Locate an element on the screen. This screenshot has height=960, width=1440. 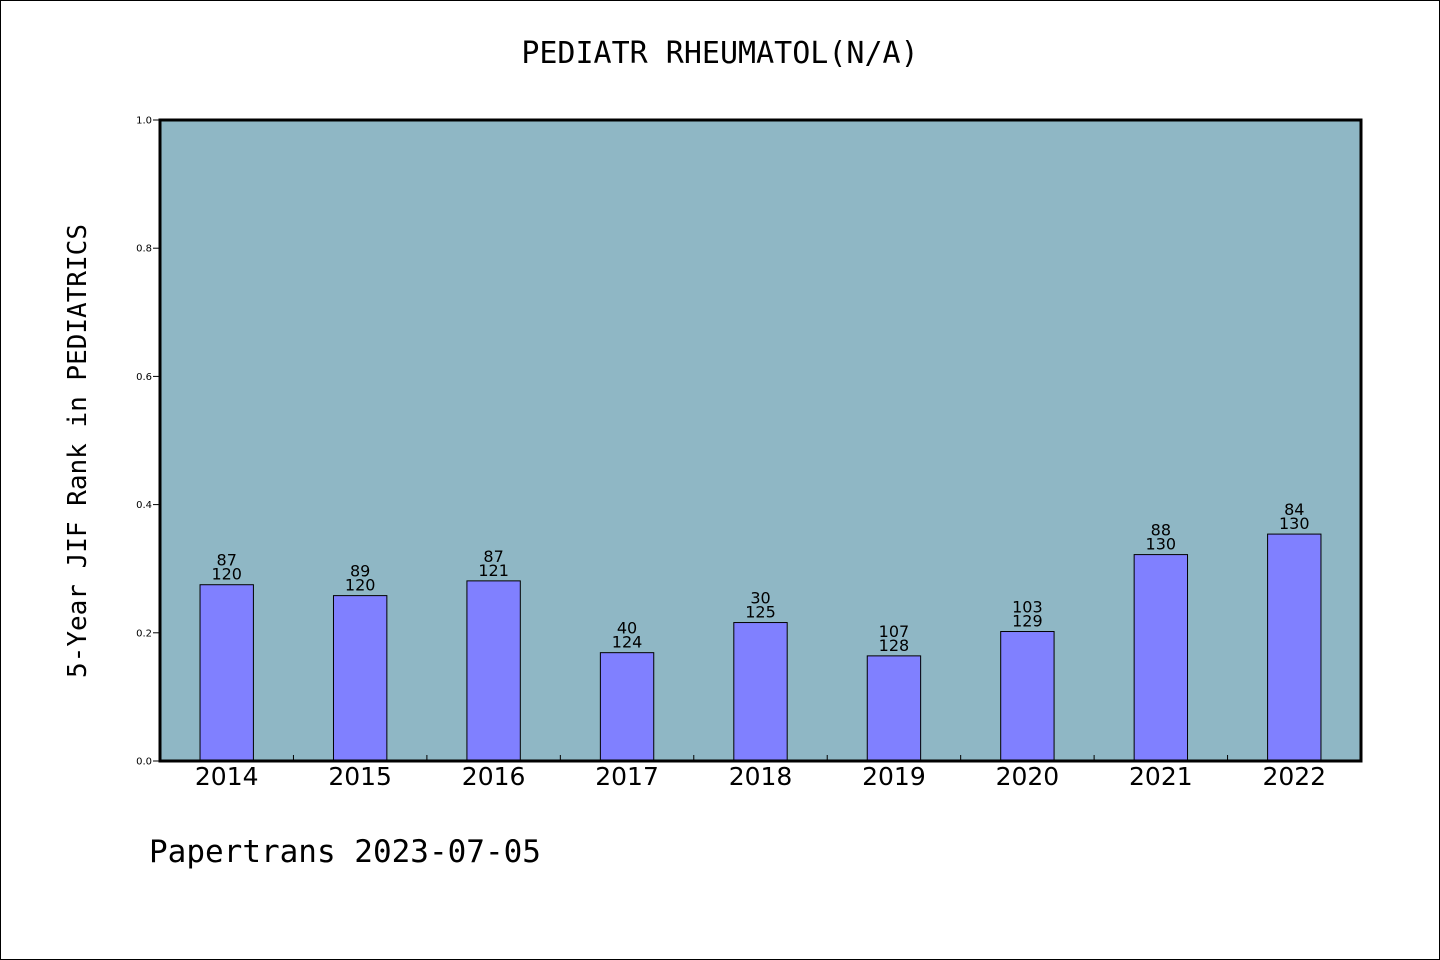
bar-2022 is located at coordinates (1294, 647).